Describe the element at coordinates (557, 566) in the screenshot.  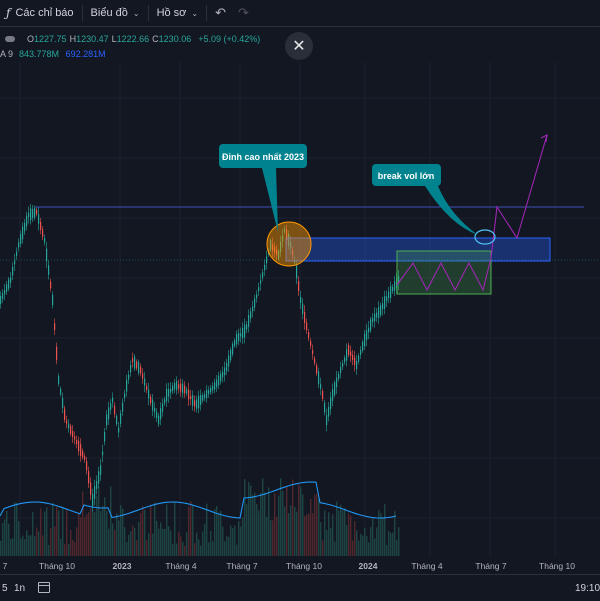
I see `x-axis-tick-label: Tháng 10` at that location.